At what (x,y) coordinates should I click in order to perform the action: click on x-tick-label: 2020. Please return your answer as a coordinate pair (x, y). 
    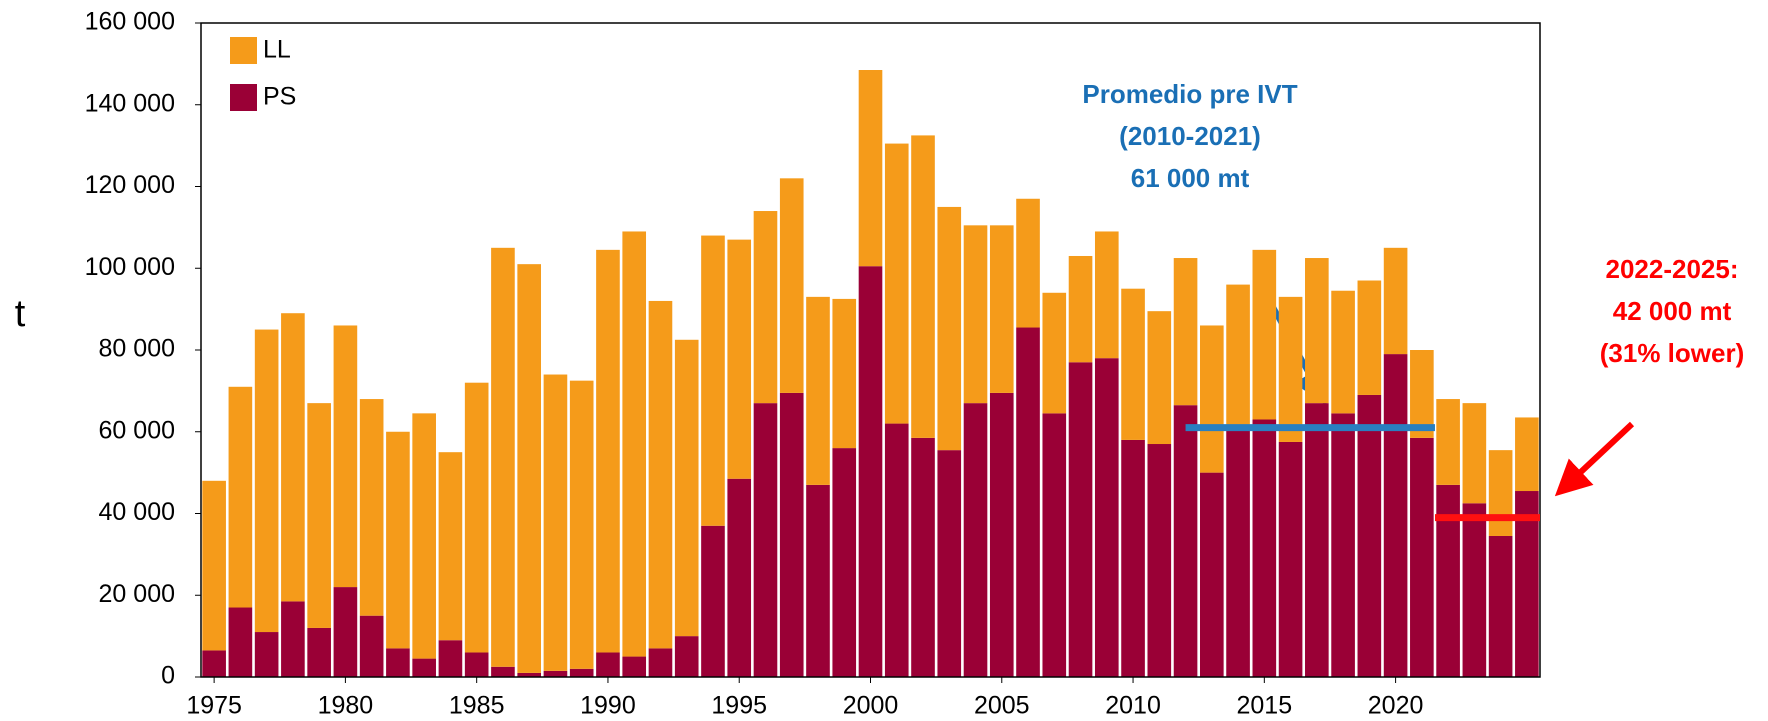
    Looking at the image, I should click on (1396, 706).